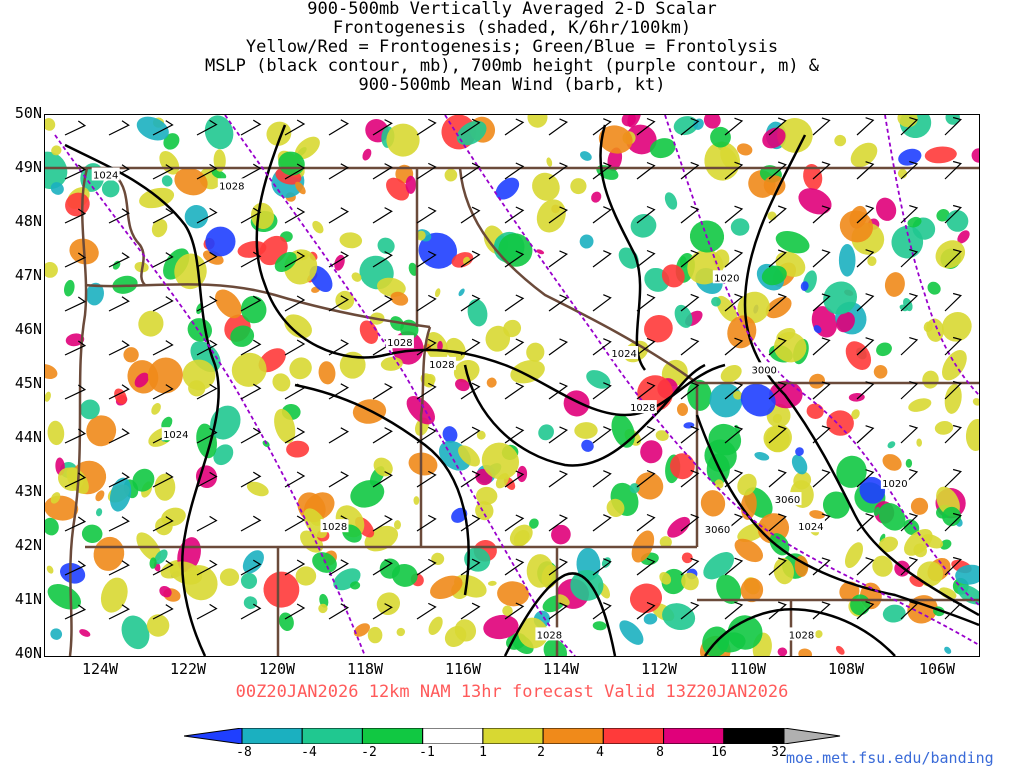  I want to click on lat-label: 42N, so click(28, 545).